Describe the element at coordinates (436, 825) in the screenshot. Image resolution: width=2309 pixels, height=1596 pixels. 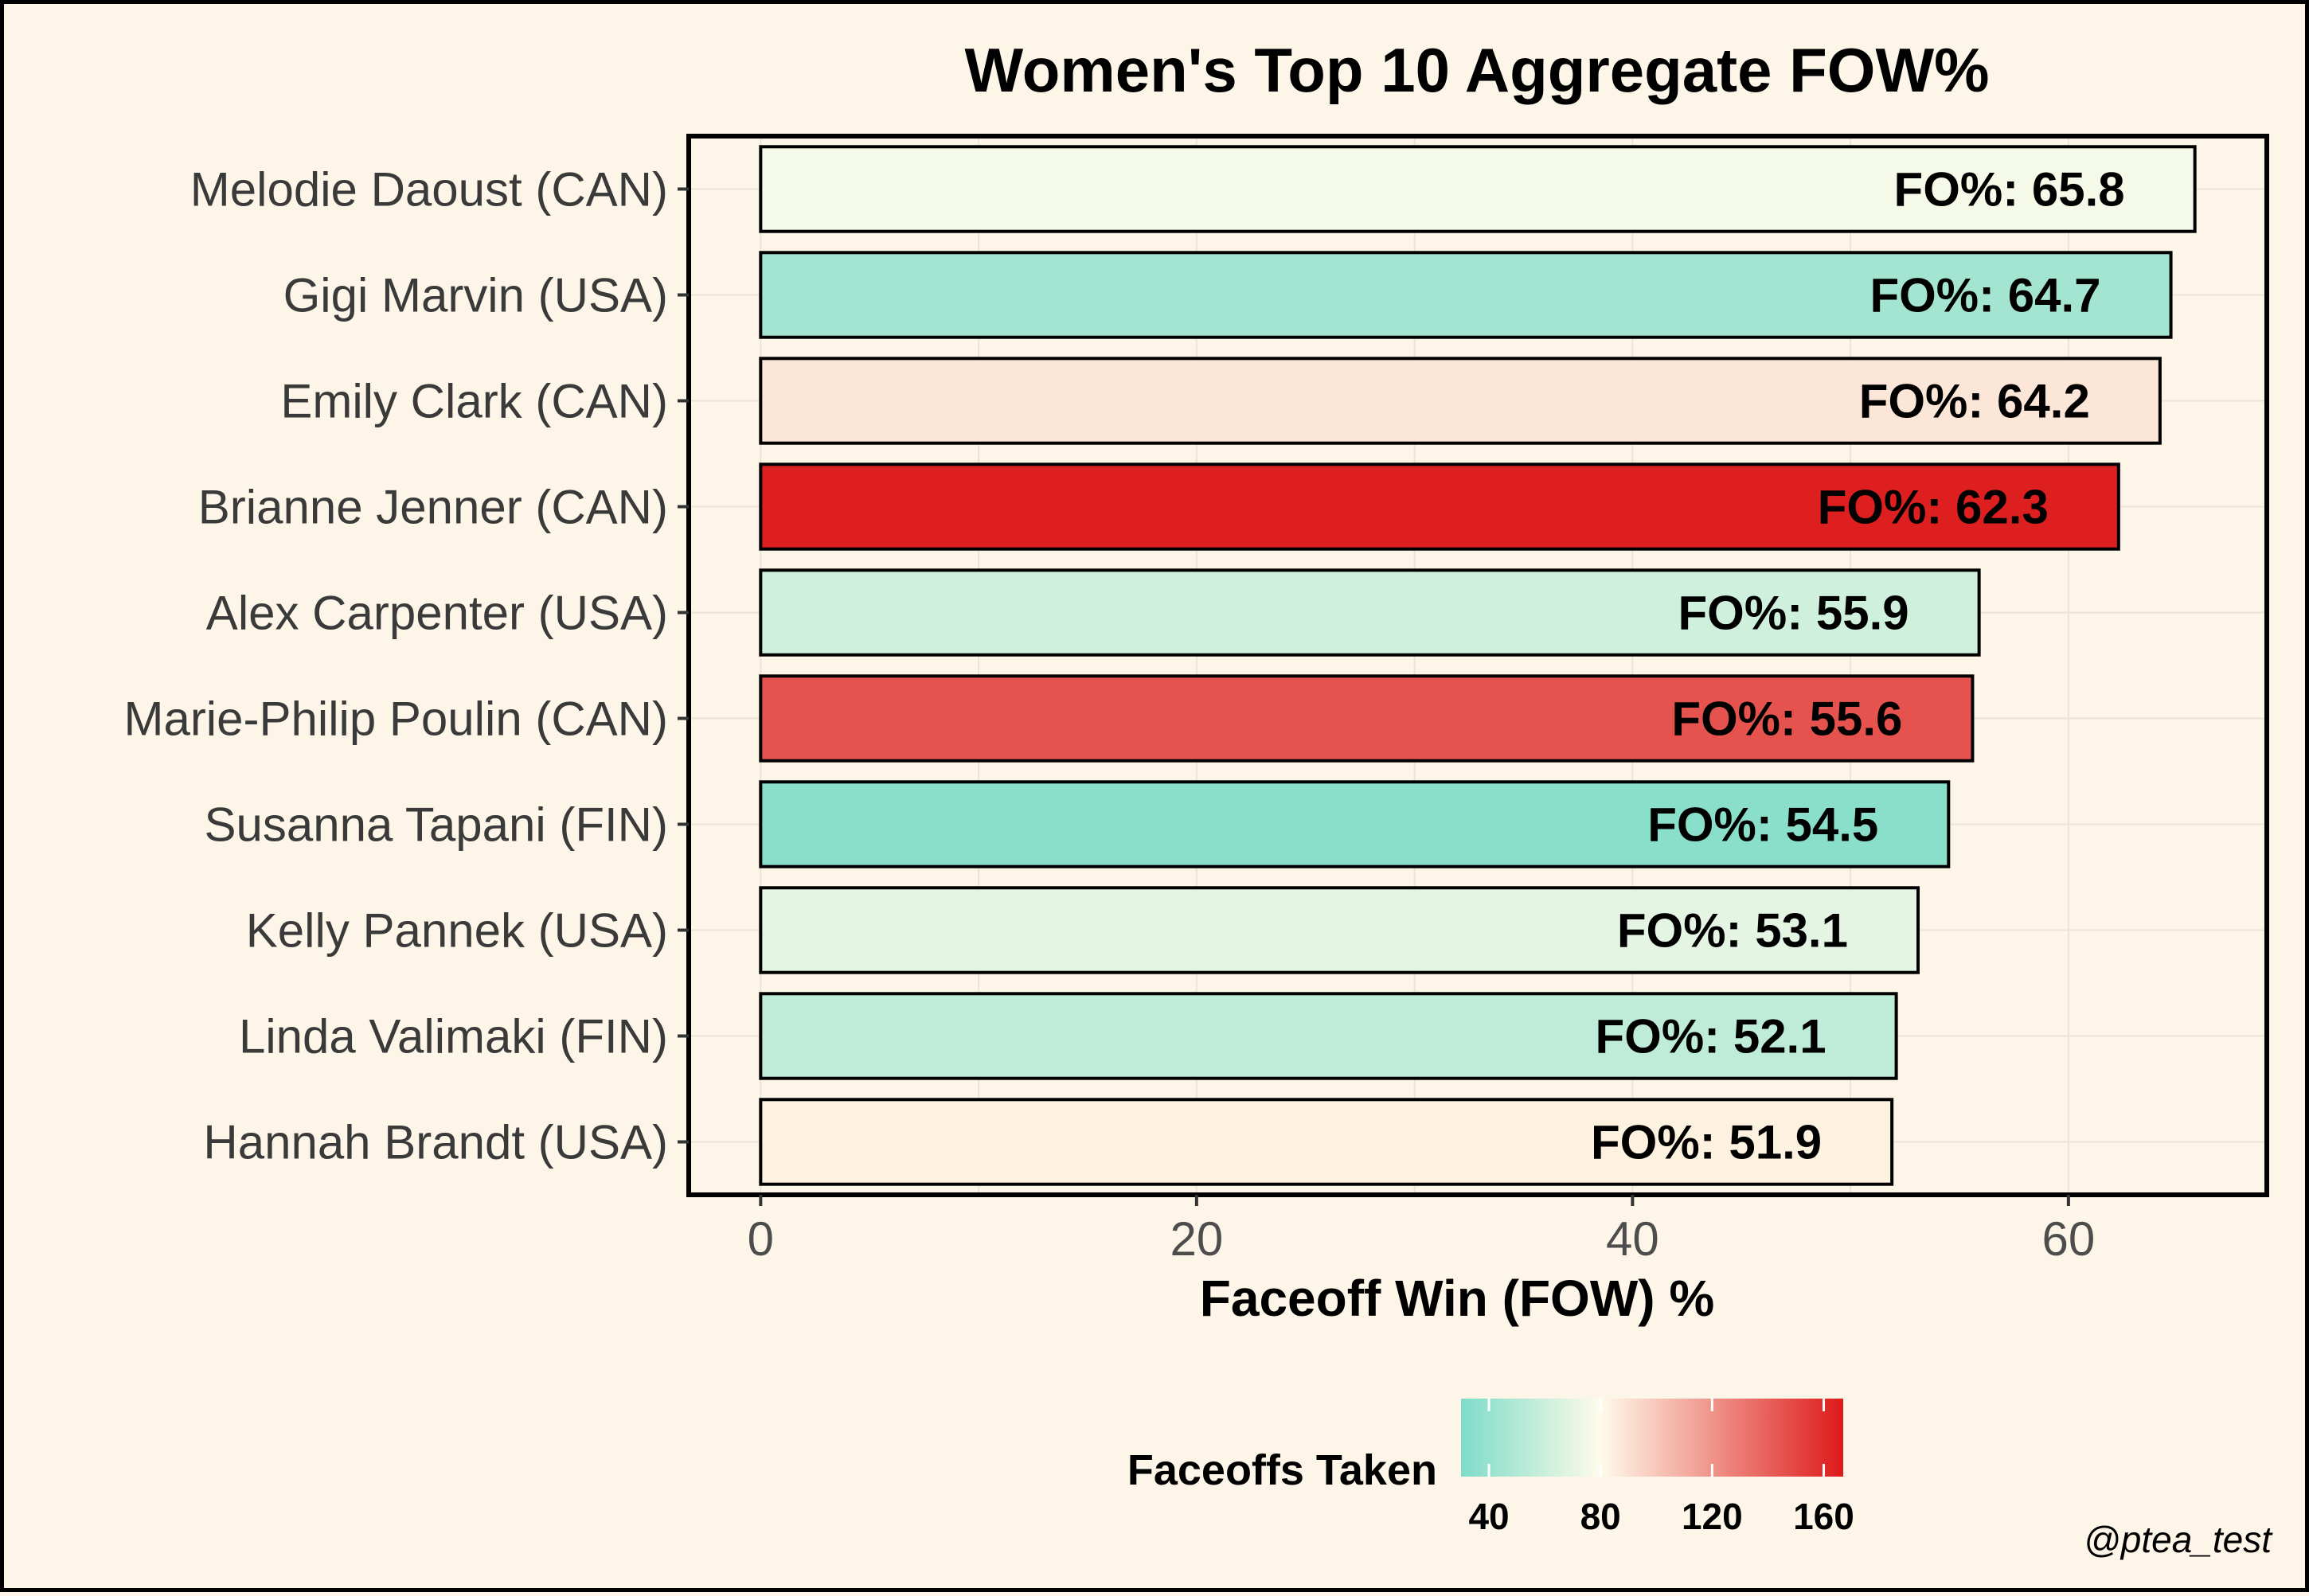
I see `y-tick-label: Susanna Tapani (FIN)` at that location.